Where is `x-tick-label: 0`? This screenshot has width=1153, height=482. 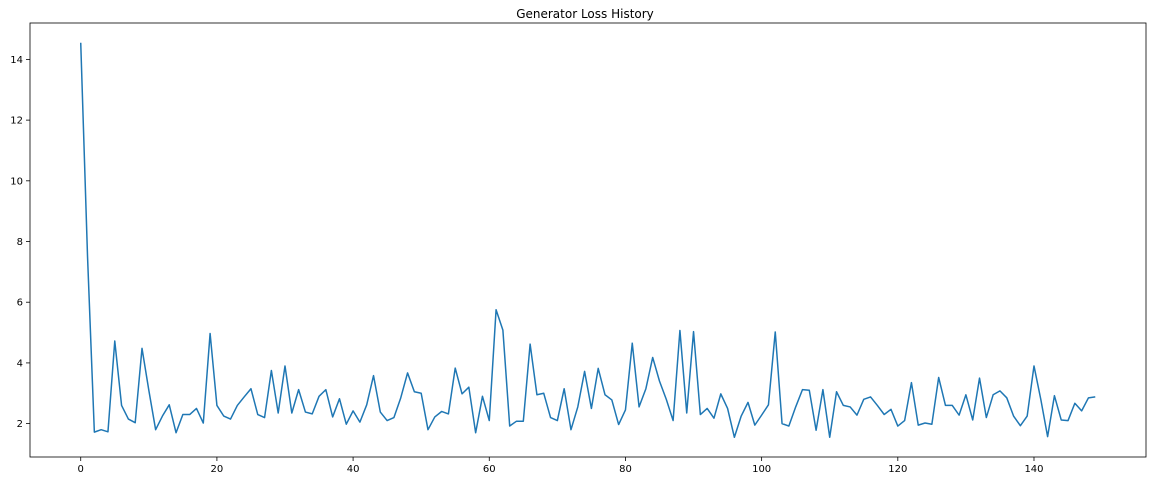 x-tick-label: 0 is located at coordinates (81, 469).